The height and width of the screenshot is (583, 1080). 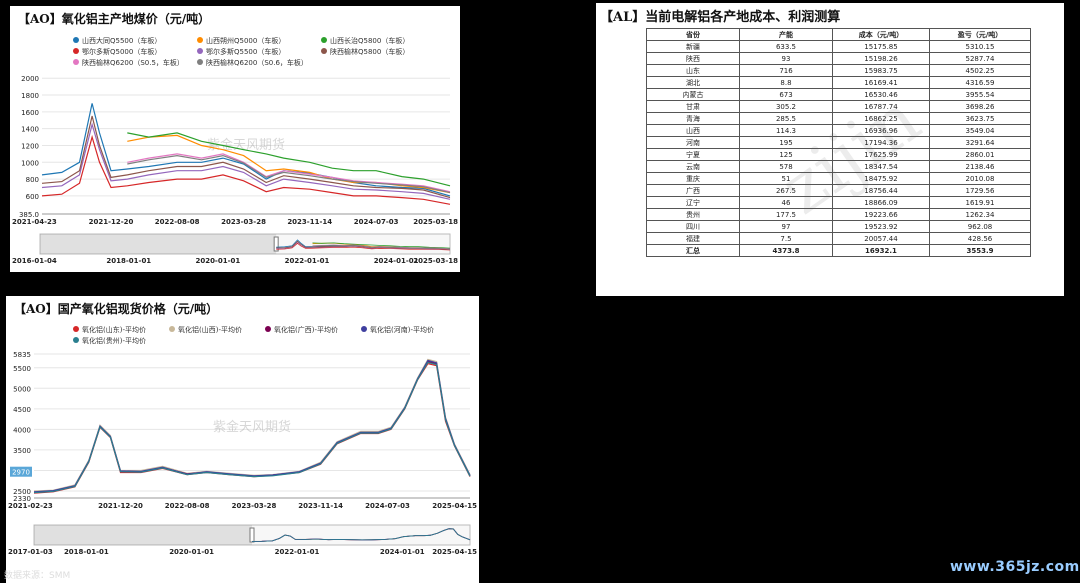 I want to click on table-cell: 18347.54, so click(x=881, y=166).